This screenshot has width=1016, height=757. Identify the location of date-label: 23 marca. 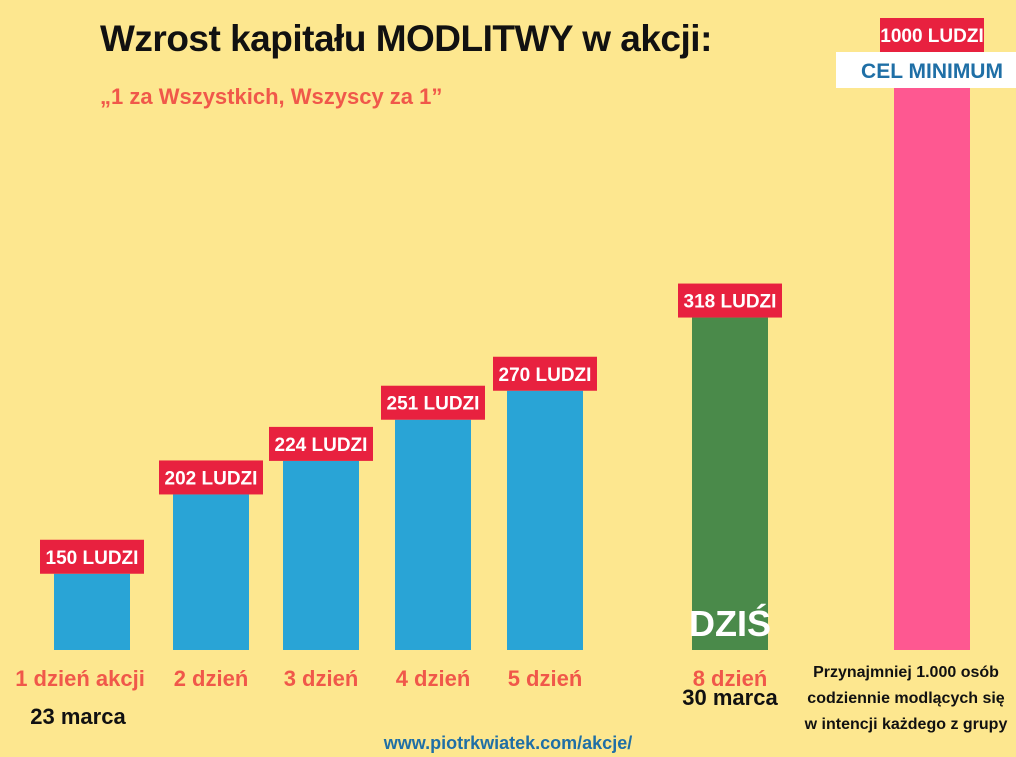
(78, 716).